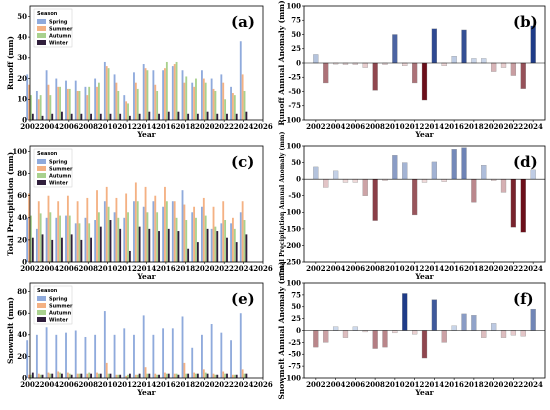 The height and width of the screenshot is (410, 550). What do you see at coordinates (124, 239) in the screenshot?
I see `bar-spring-2012` at bounding box center [124, 239].